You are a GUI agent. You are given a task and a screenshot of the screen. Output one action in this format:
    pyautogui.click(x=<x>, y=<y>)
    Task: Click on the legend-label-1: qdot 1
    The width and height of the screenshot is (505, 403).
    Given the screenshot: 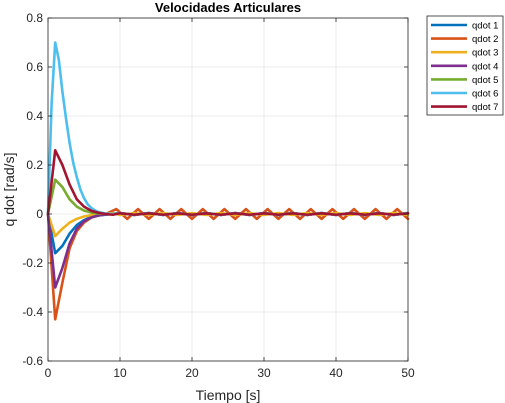 What is the action you would take?
    pyautogui.click(x=485, y=26)
    